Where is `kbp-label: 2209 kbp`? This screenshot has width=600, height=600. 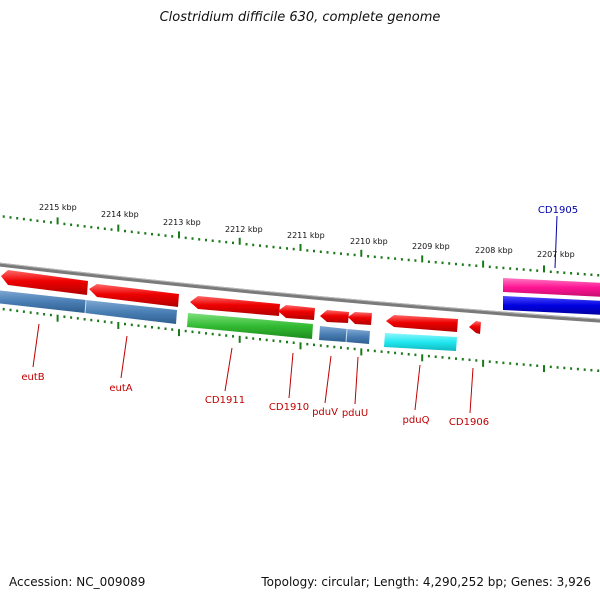
kbp-label: 2209 kbp is located at coordinates (431, 246).